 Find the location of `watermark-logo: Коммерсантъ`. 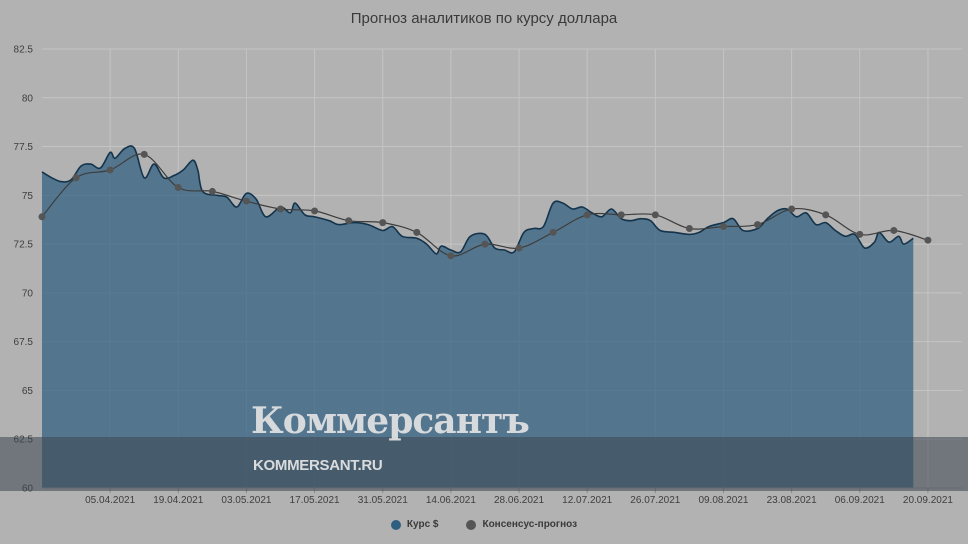

watermark-logo: Коммерсантъ is located at coordinates (390, 421).